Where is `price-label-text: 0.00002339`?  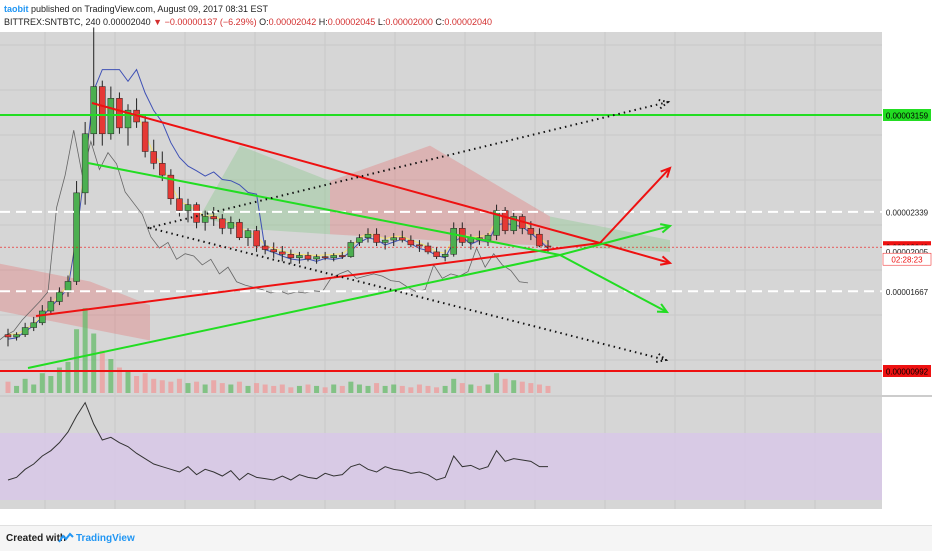
price-label-text: 0.00002339 is located at coordinates (907, 212).